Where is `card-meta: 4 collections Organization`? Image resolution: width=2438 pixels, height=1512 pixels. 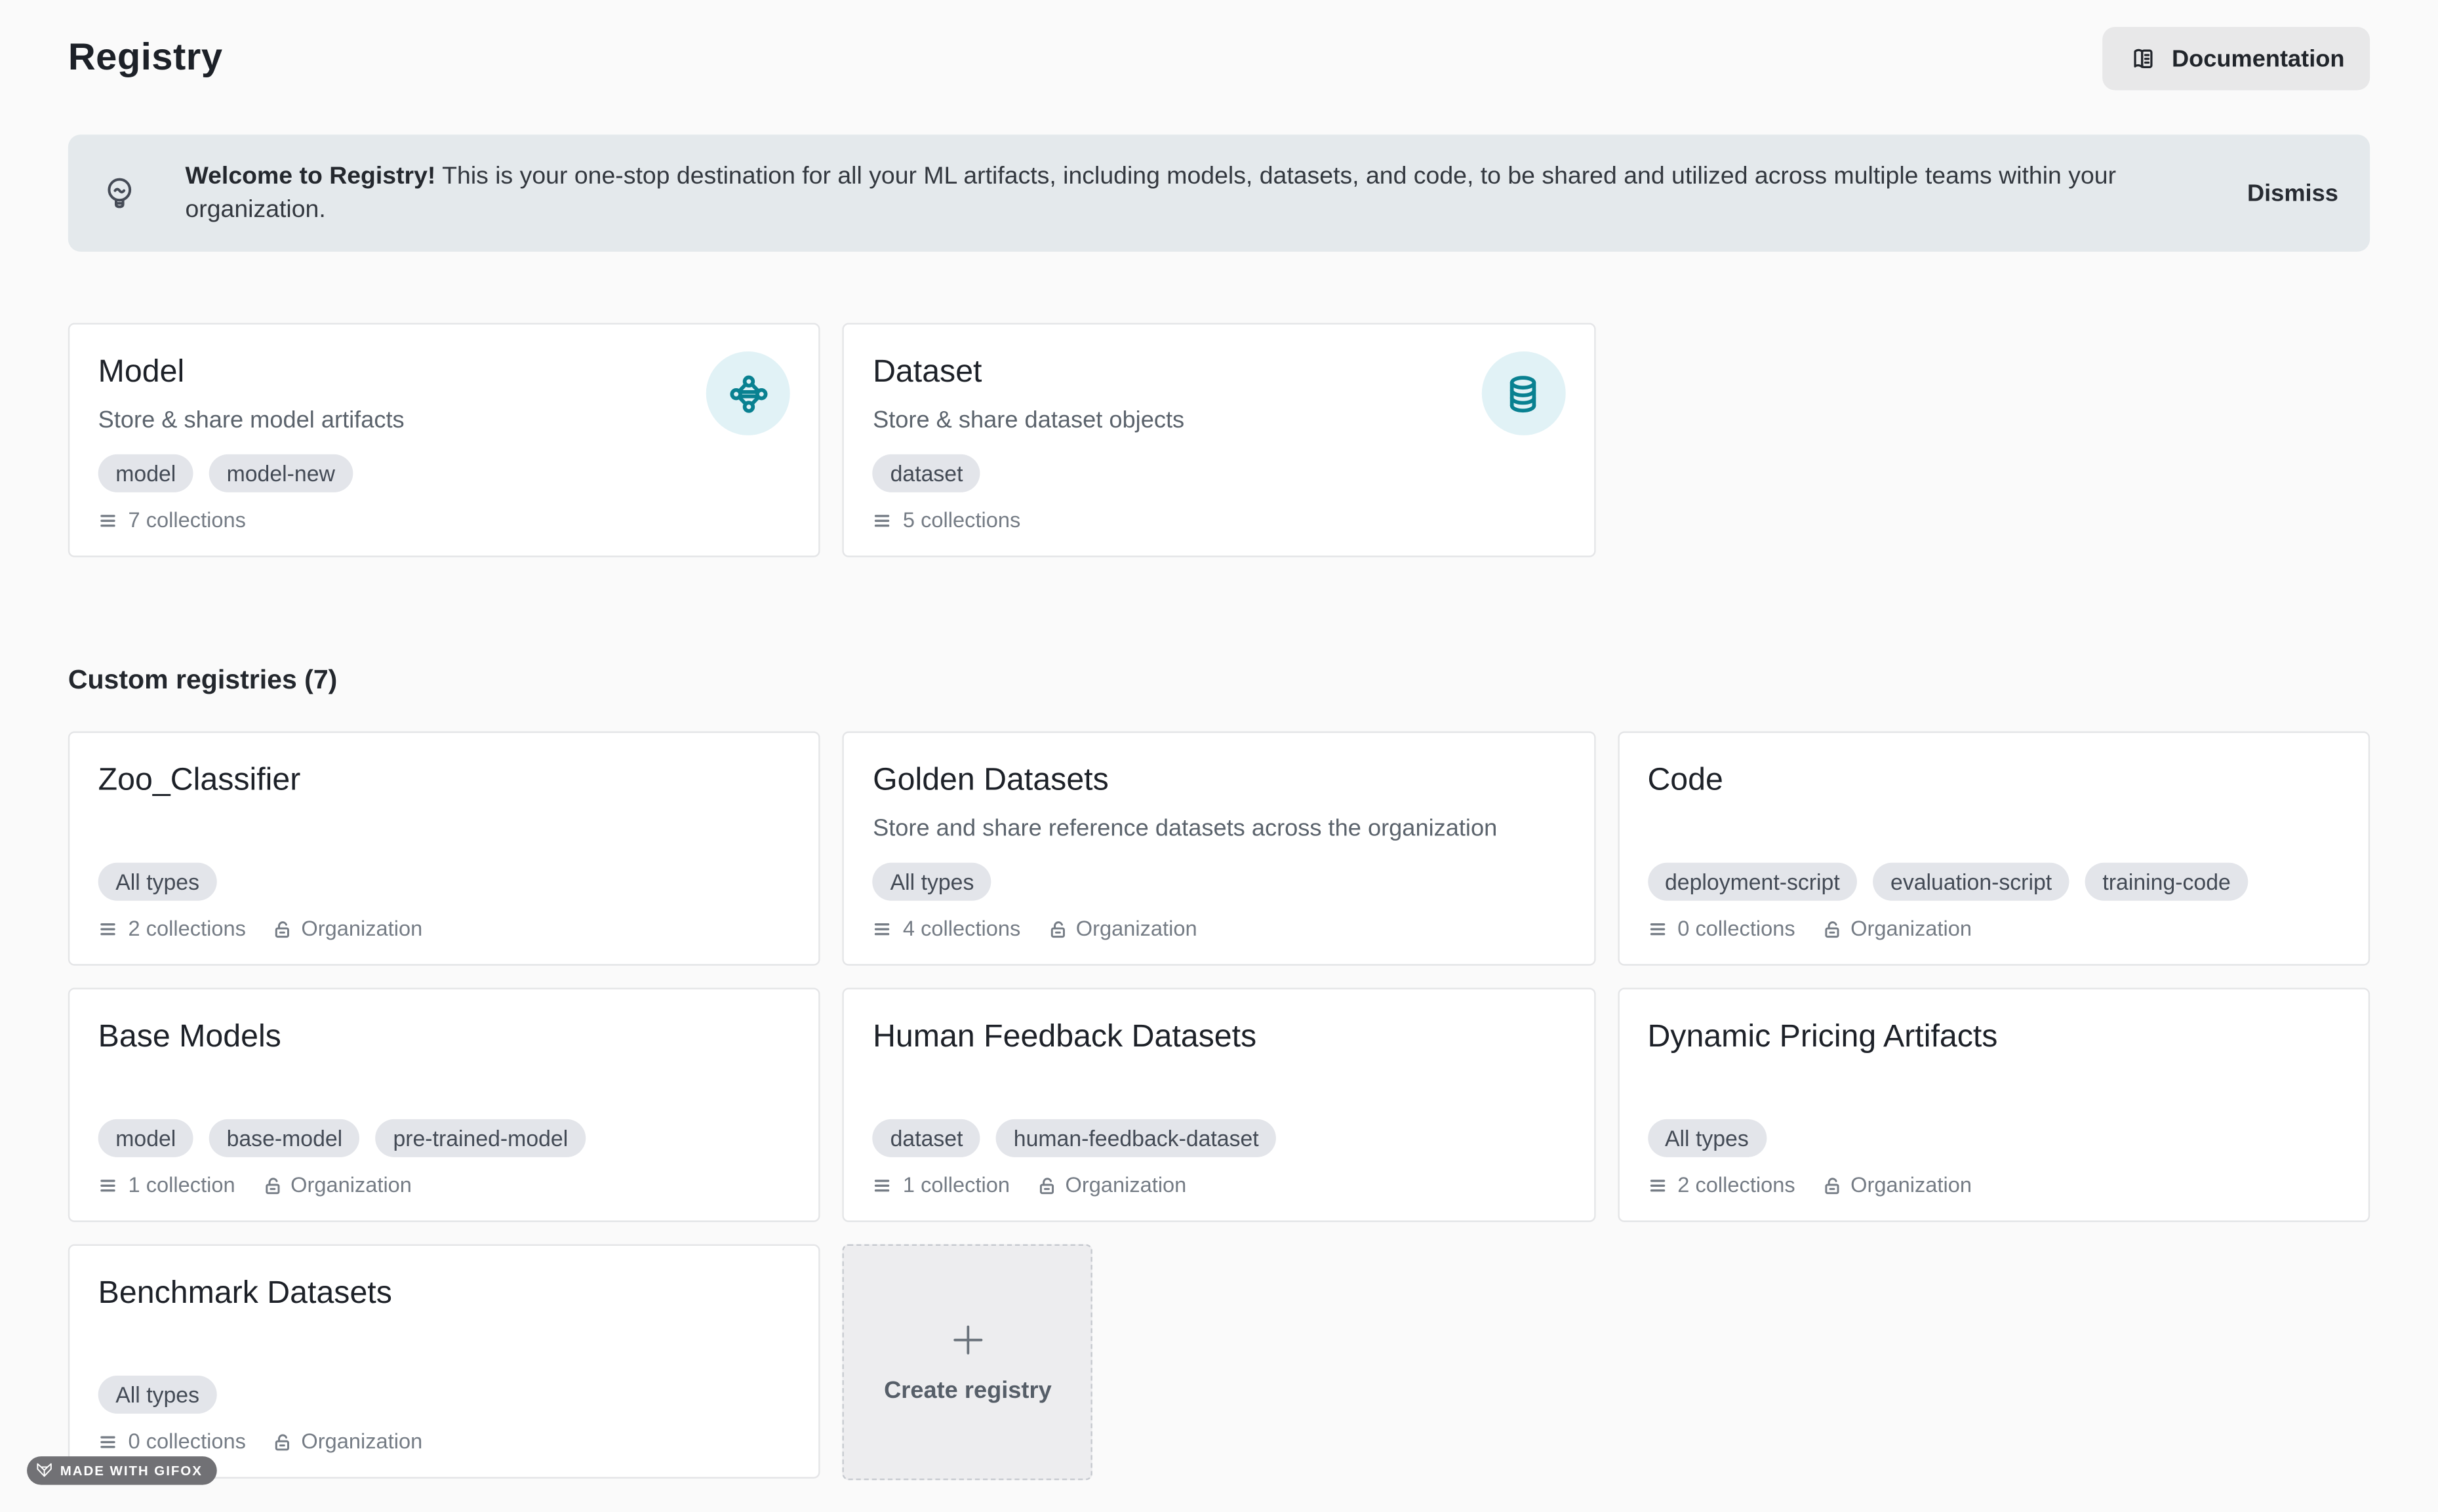 card-meta: 4 collections Organization is located at coordinates (1035, 928).